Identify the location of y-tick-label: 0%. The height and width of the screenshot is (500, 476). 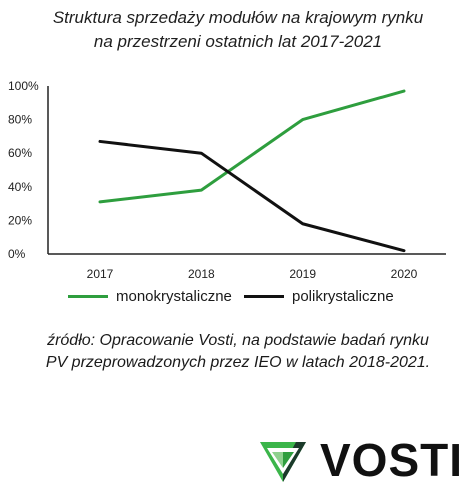
(17, 254).